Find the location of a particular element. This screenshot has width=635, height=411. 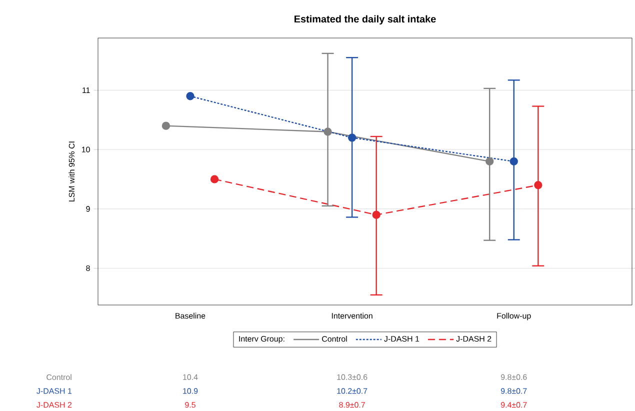

chart-title: Estimated the daily salt intake is located at coordinates (365, 19).